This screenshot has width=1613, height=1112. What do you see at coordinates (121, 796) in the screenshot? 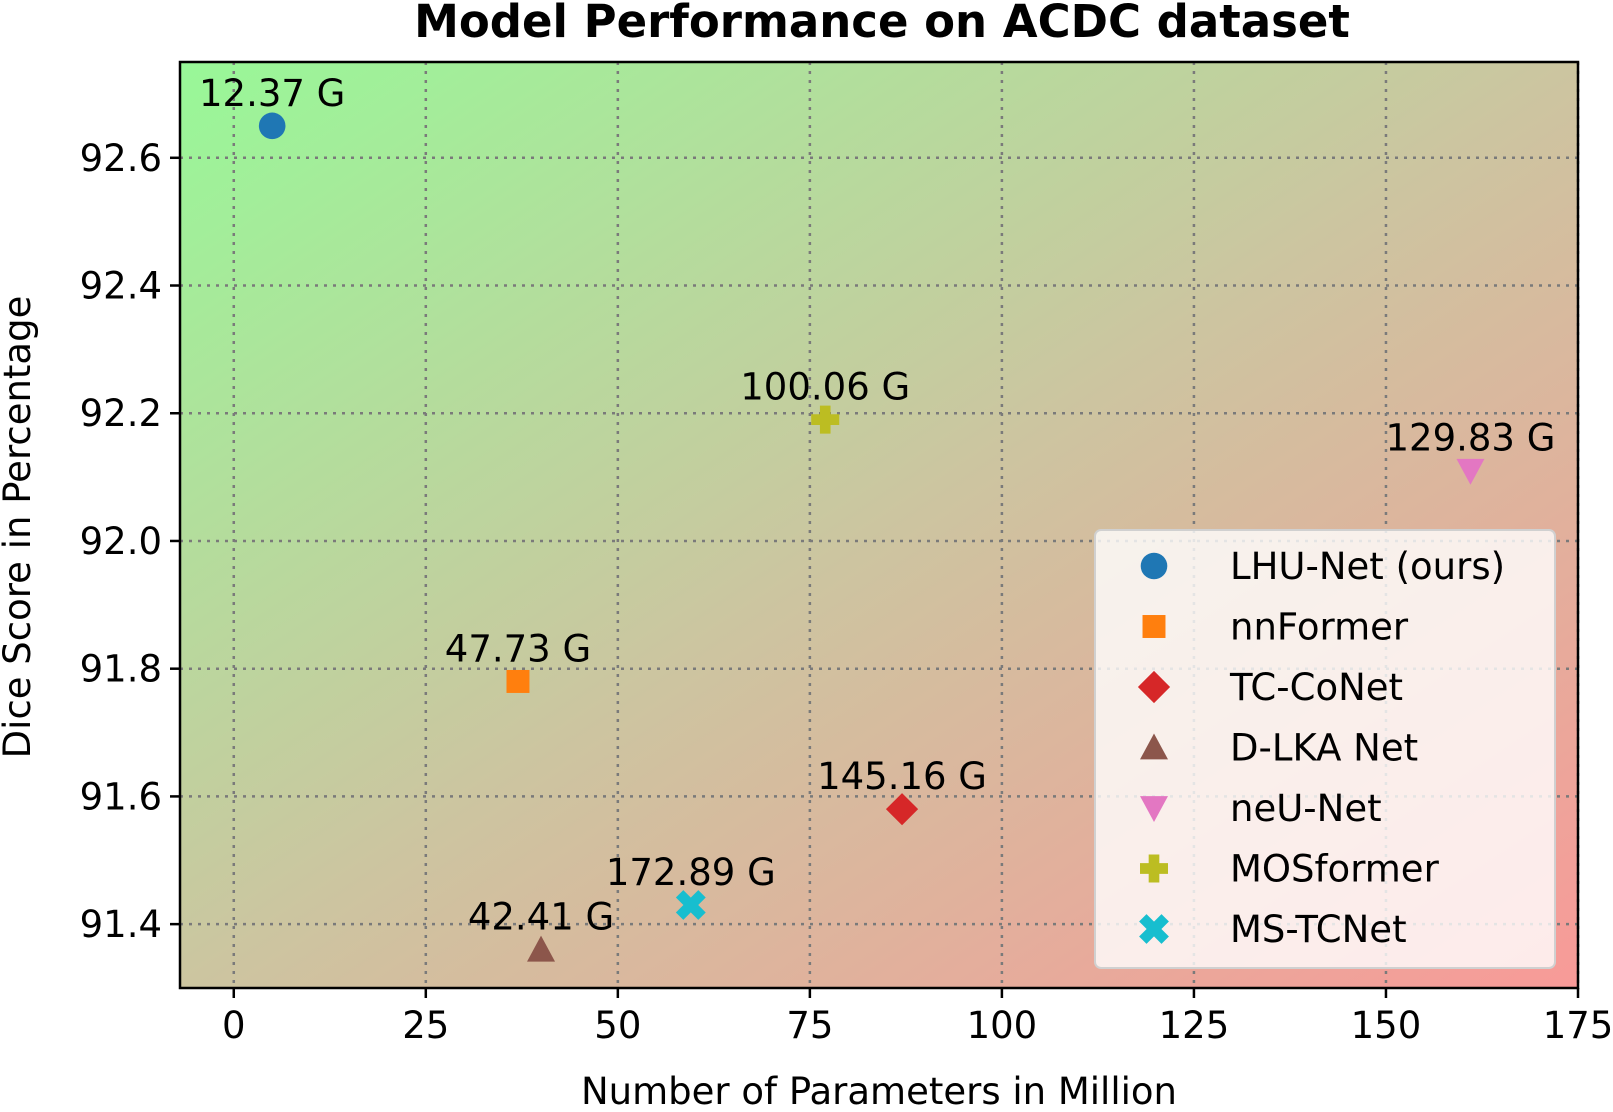
I see `y-tick-label: 91.6` at bounding box center [121, 796].